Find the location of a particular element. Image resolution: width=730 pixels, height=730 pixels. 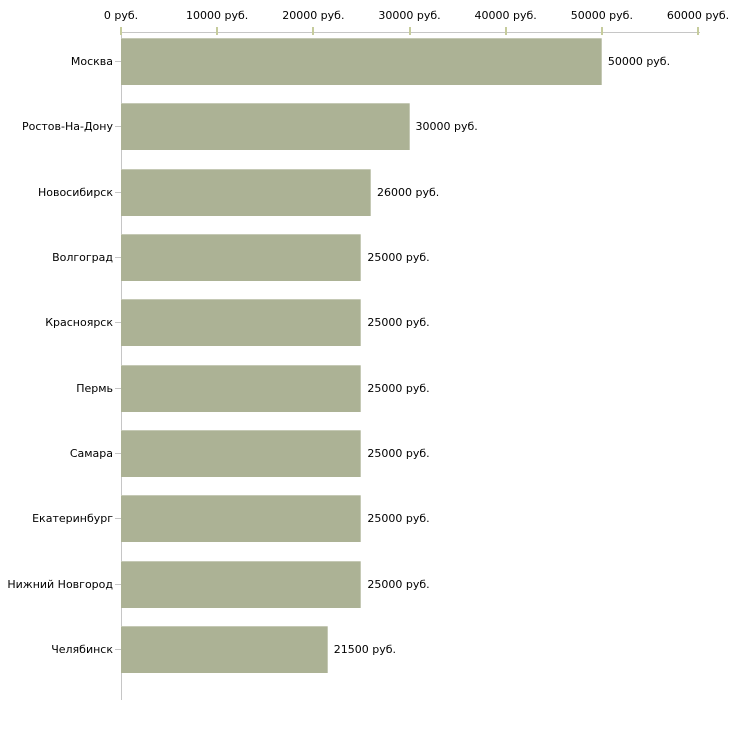

x-axis-tick-label: 50000 руб. is located at coordinates (601, 15).